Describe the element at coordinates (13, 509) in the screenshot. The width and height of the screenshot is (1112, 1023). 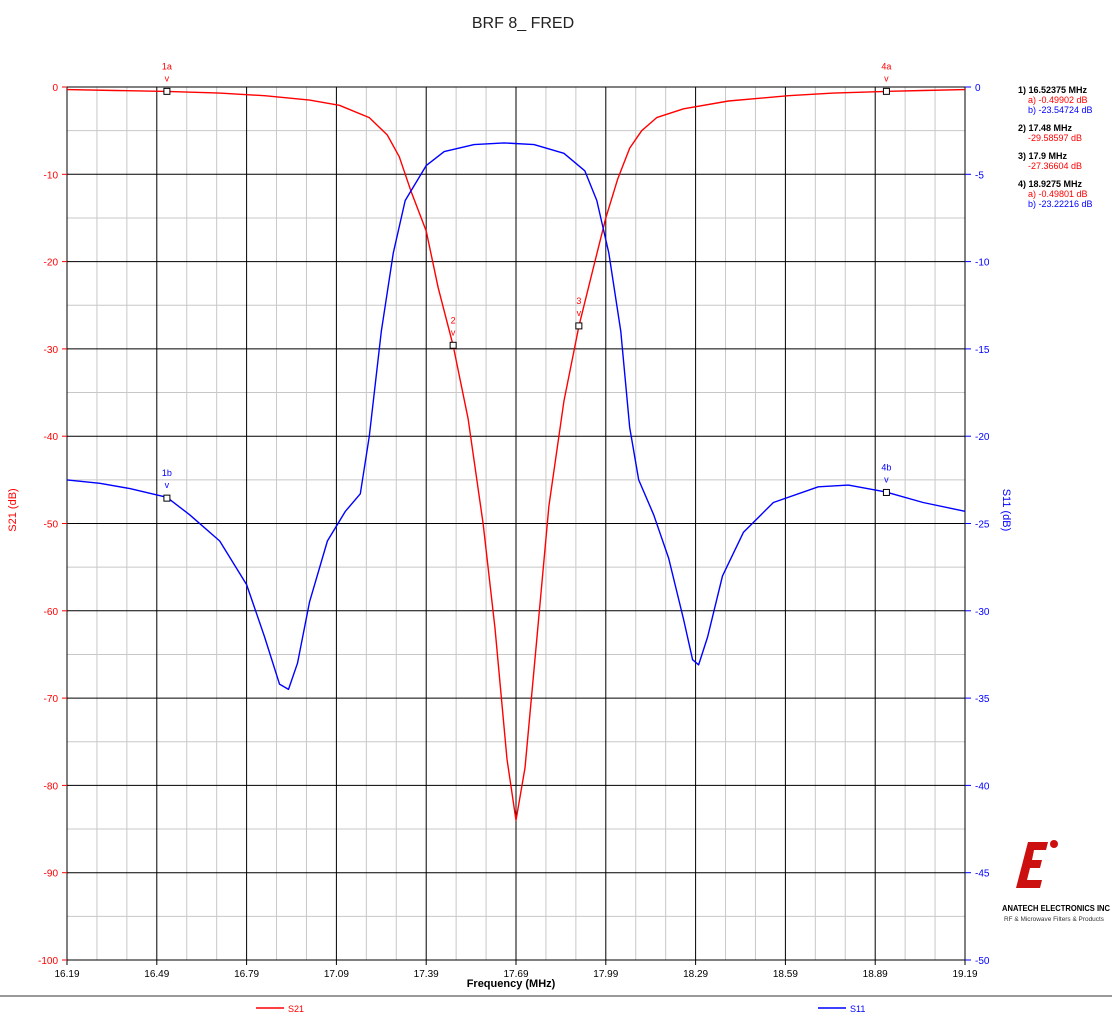
I see `y-left-axis-label: S21 (dB)` at that location.